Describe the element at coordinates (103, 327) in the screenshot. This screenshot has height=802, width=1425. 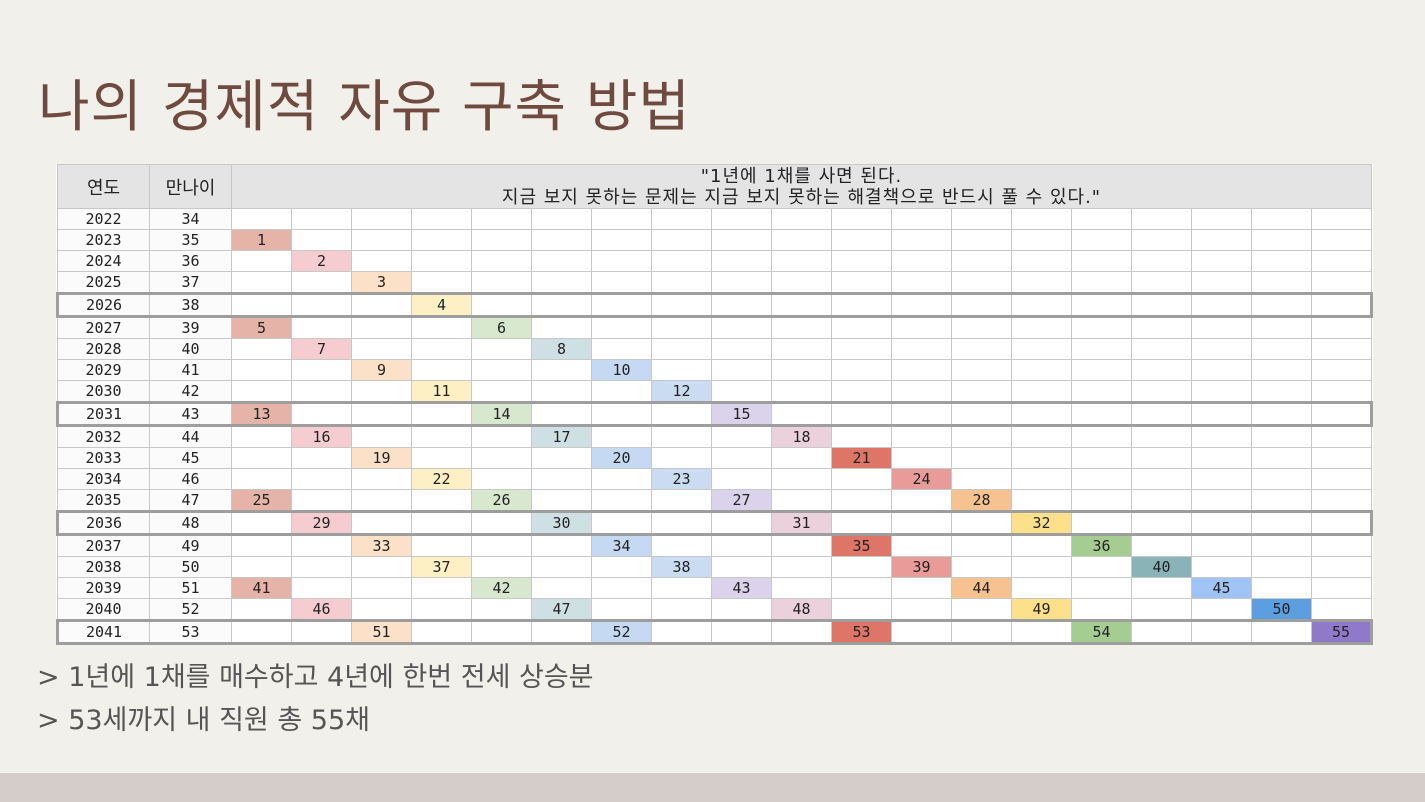
I see `year-cell: 2027` at that location.